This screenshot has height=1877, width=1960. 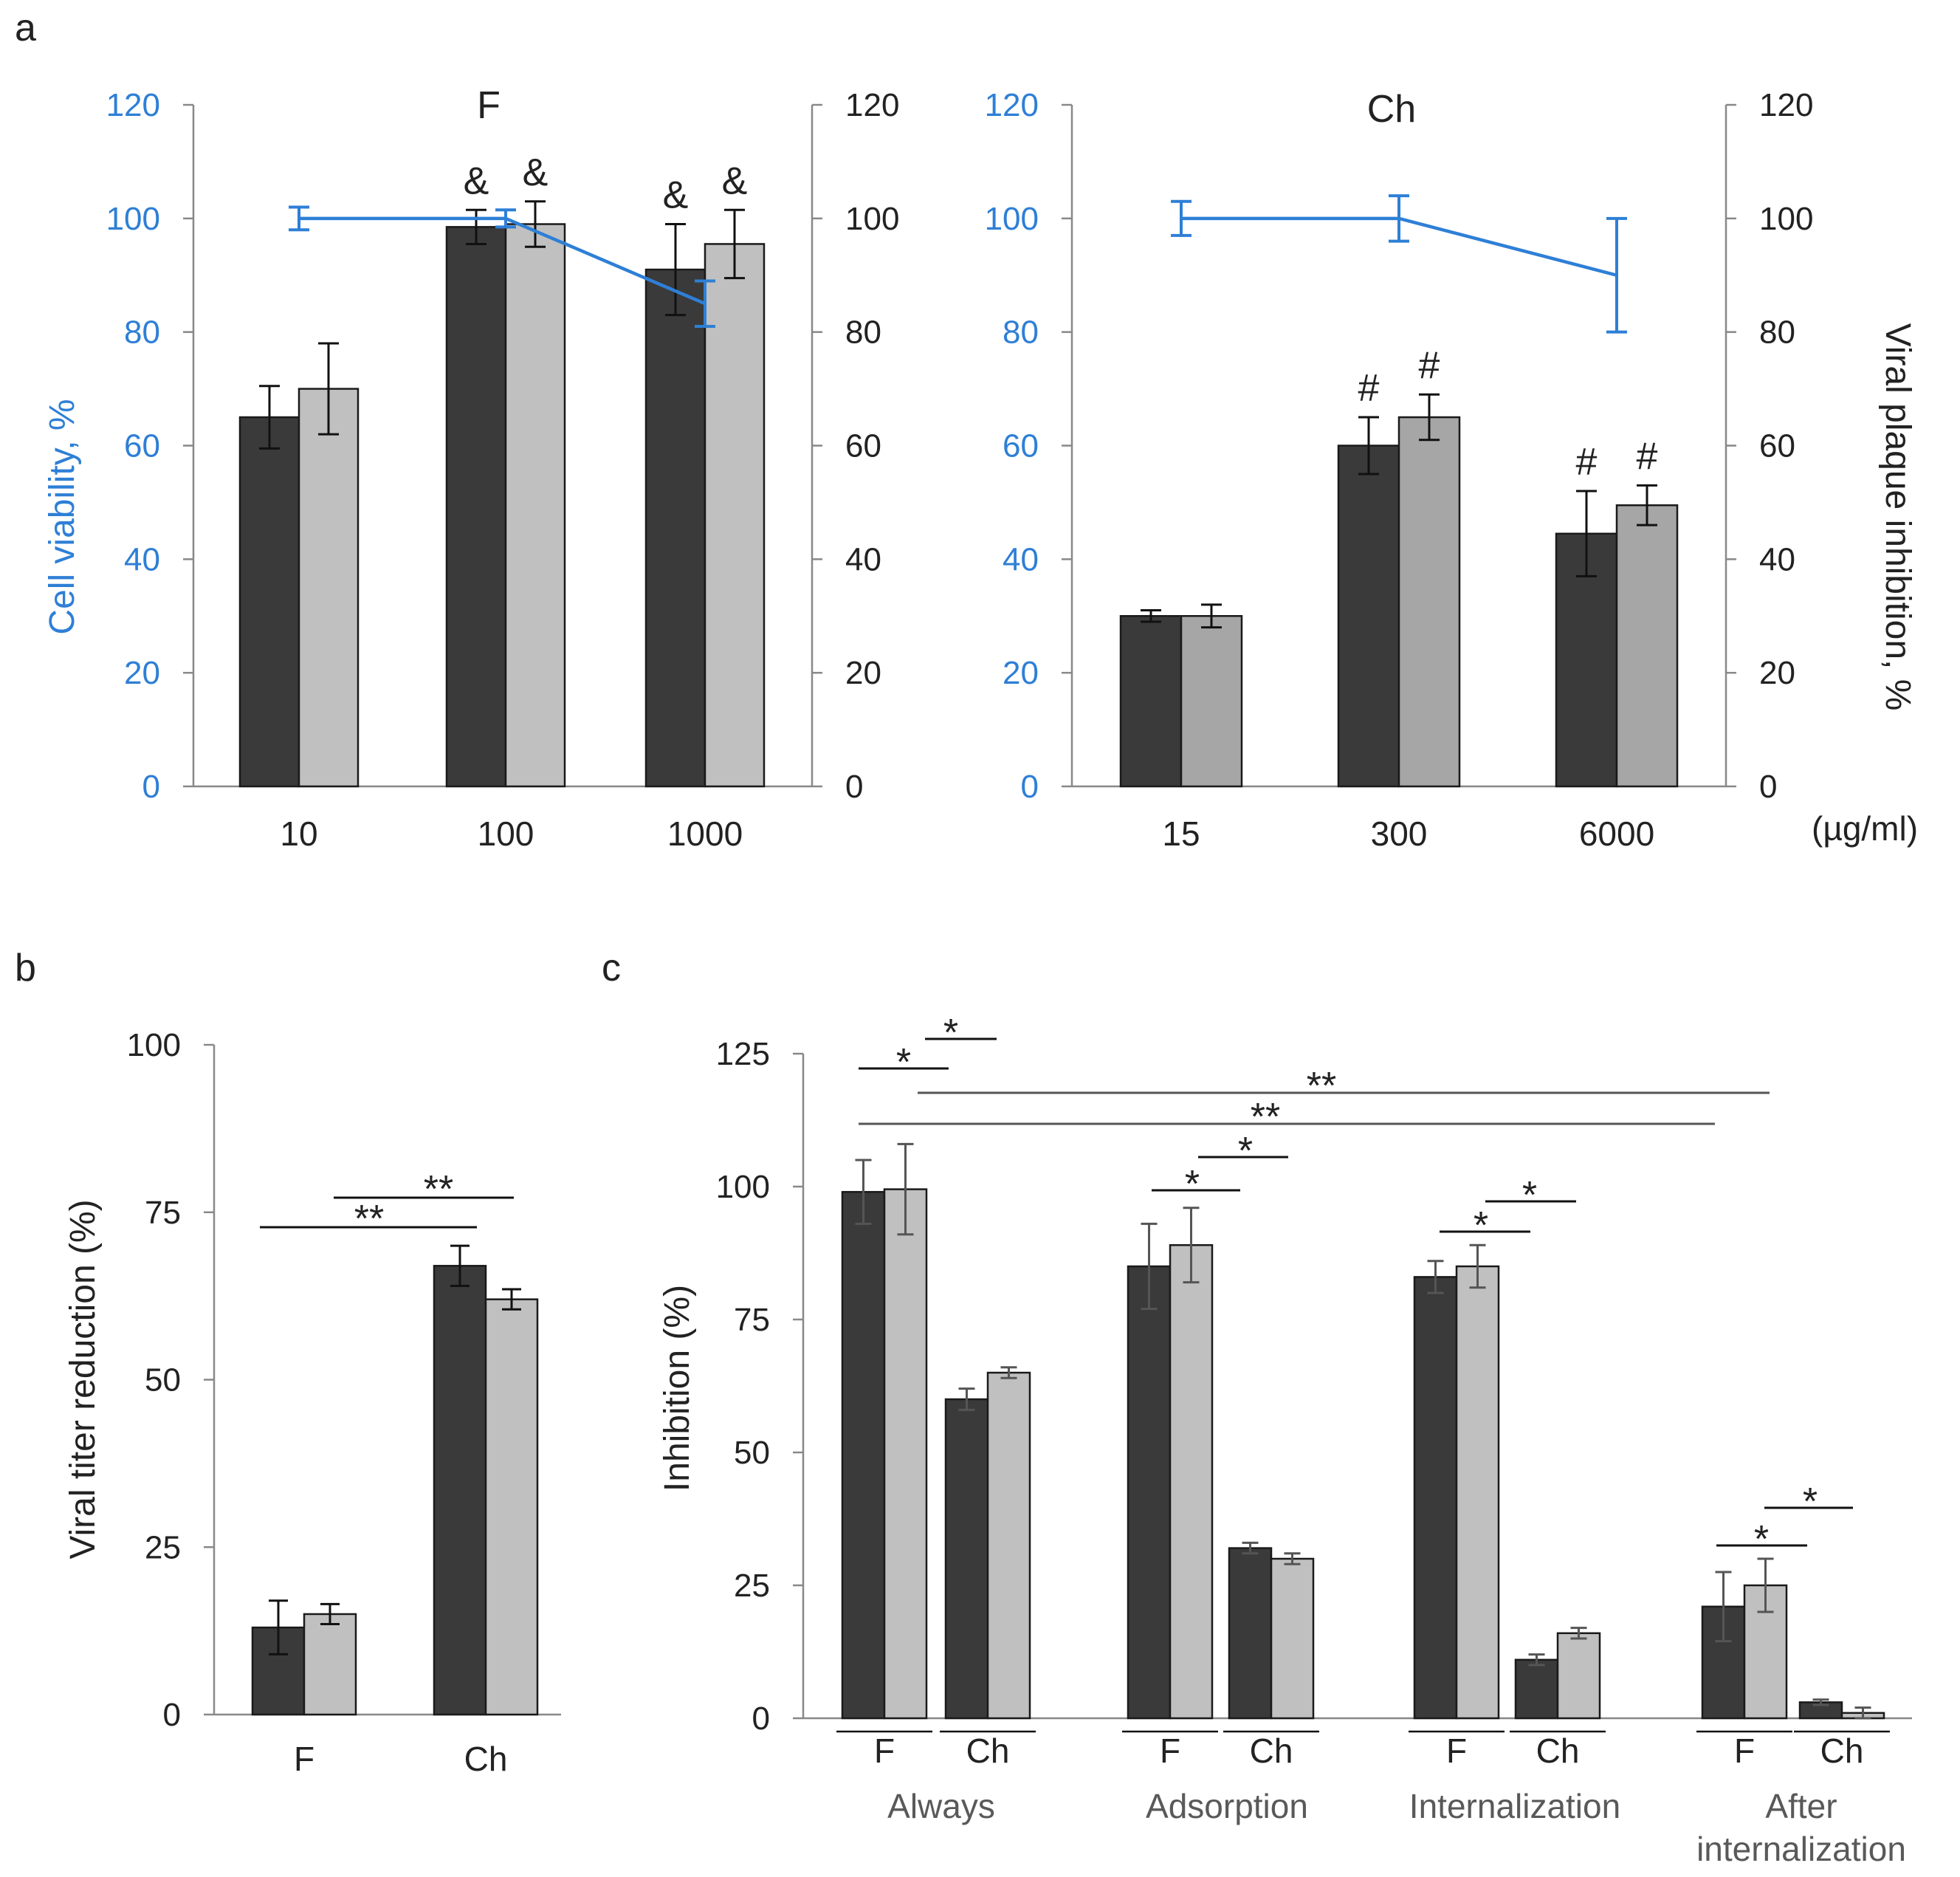 I want to click on chart-a-ch-left-y-tick-label: 120, so click(x=1012, y=105).